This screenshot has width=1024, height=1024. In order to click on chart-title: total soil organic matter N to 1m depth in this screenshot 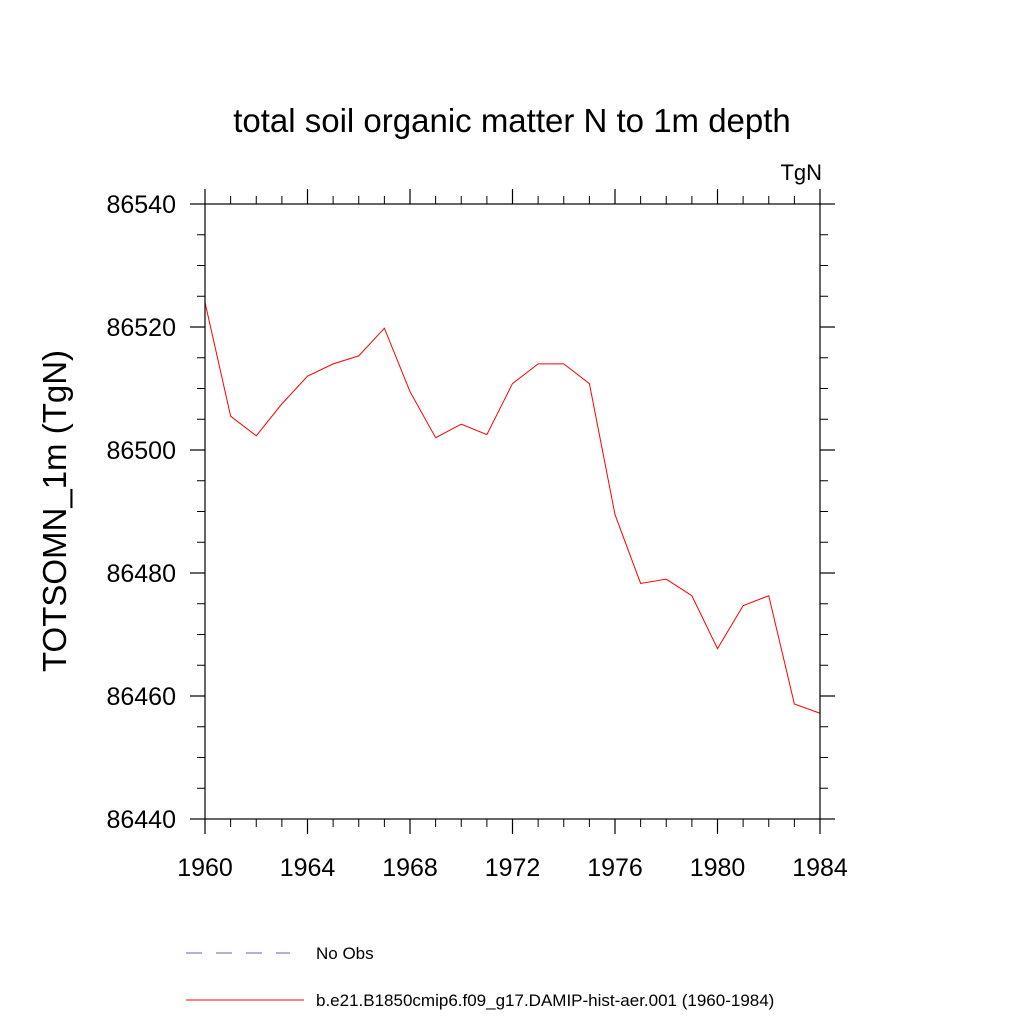, I will do `click(512, 120)`.